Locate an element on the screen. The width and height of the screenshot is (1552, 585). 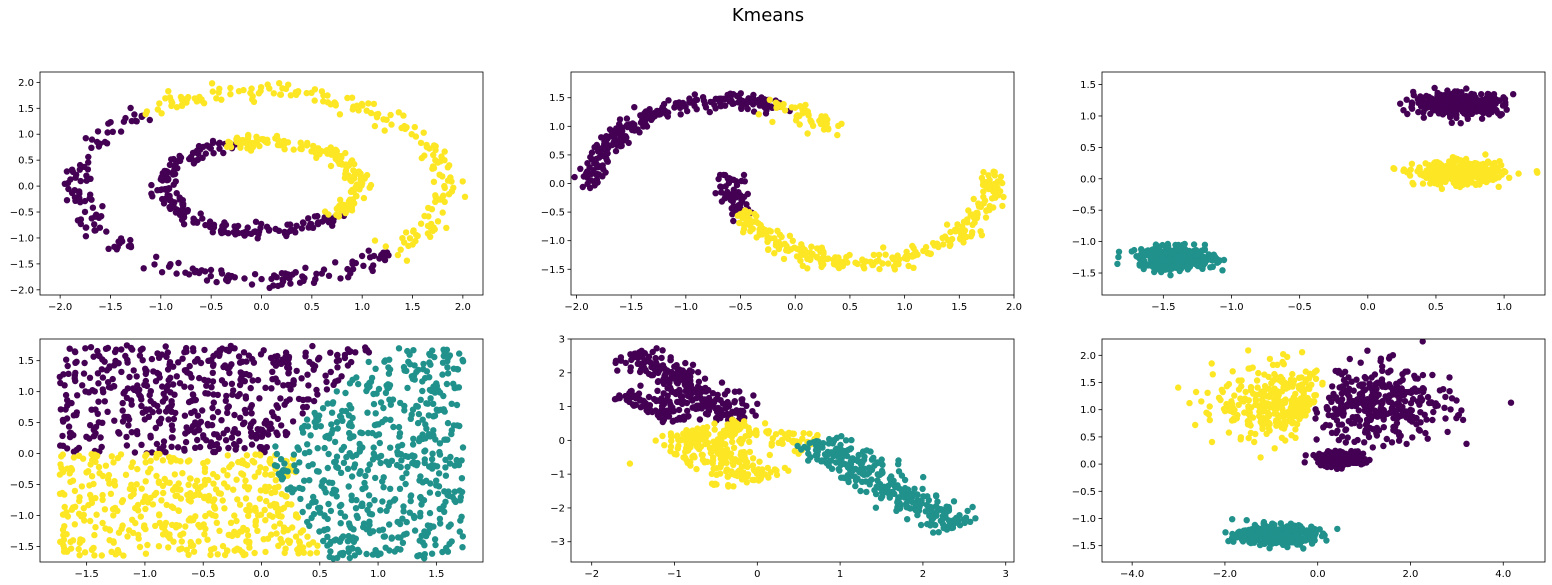
y-tick-label: 1.5 is located at coordinates (1088, 85).